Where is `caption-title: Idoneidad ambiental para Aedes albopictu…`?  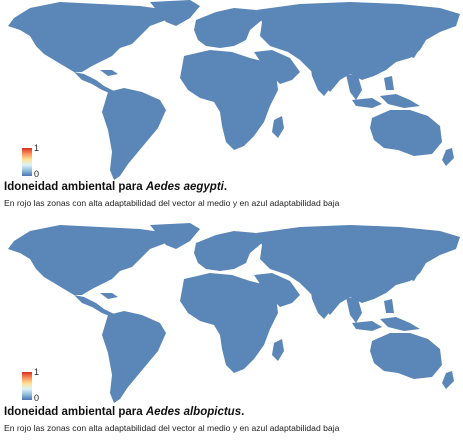
caption-title: Idoneidad ambiental para Aedes albopictu… is located at coordinates (124, 412).